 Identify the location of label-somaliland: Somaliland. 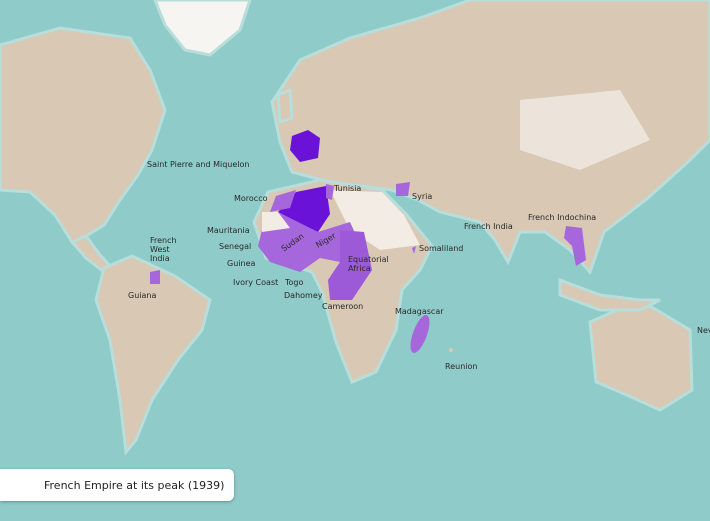
(441, 248).